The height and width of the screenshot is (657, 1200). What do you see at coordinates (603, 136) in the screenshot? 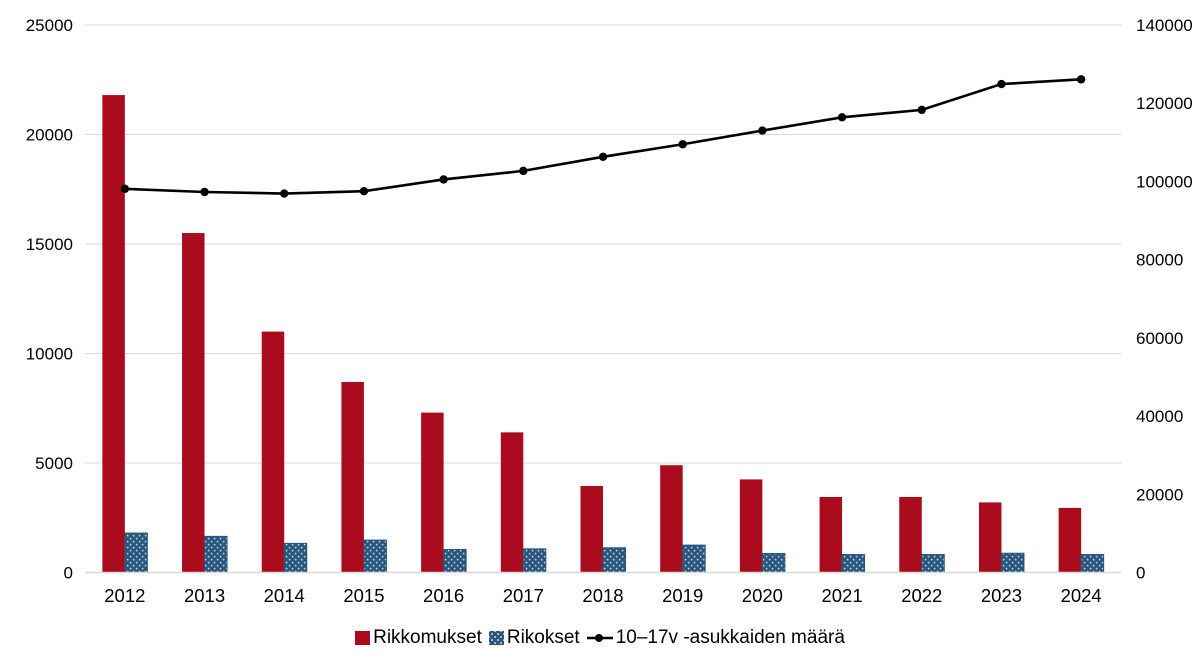
I see `line-asukkaat` at bounding box center [603, 136].